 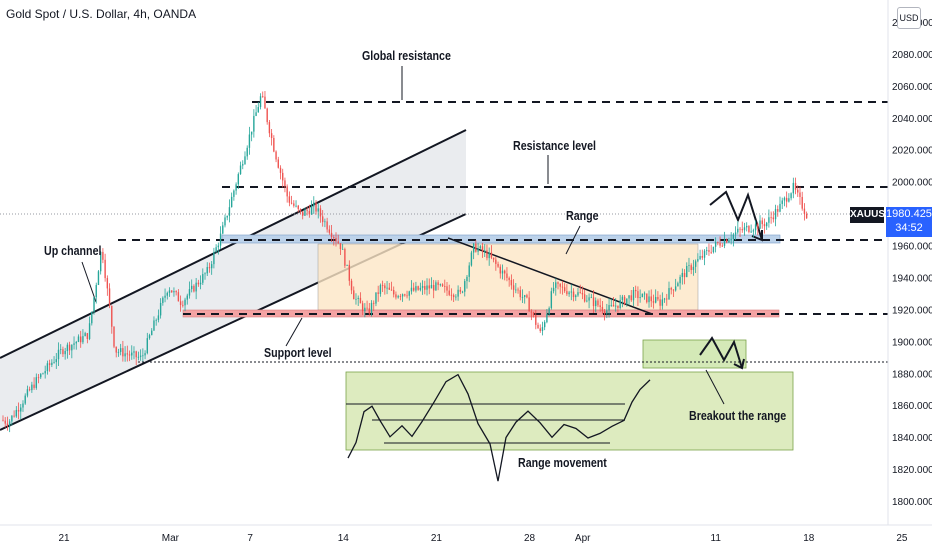 I want to click on annotation-breakout: Breakout the range, so click(x=738, y=415).